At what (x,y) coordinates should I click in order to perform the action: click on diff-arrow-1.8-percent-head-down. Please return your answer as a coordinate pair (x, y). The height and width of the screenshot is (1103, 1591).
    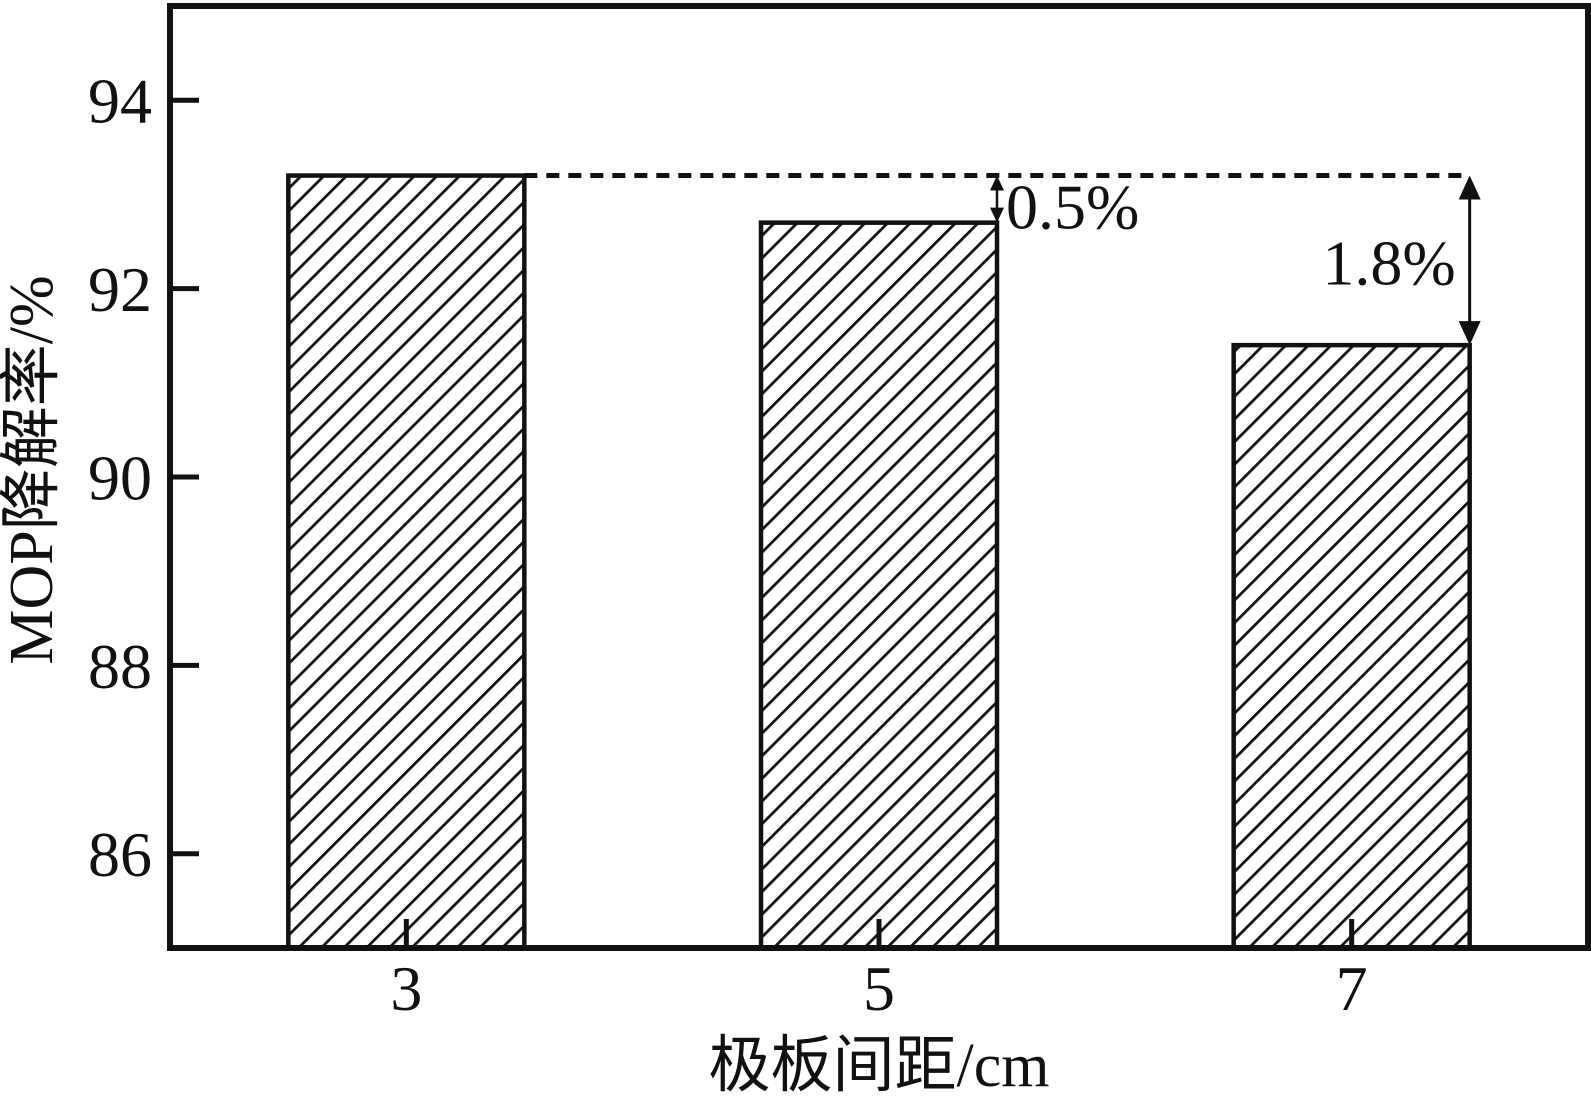
    Looking at the image, I should click on (1469, 333).